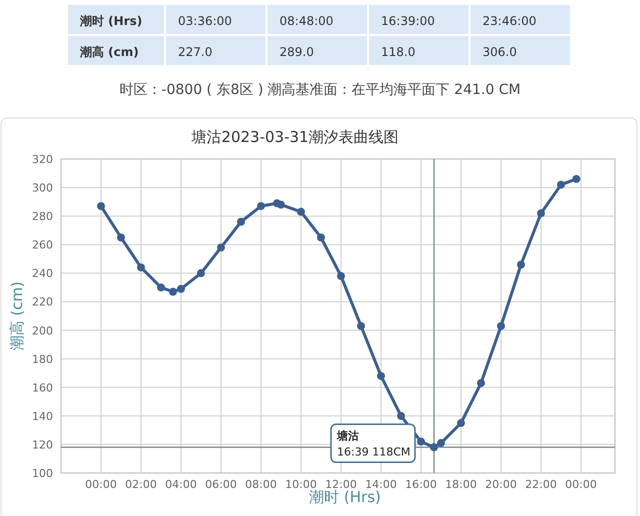  Describe the element at coordinates (297, 52) in the screenshot. I see `text: 289.0` at that location.